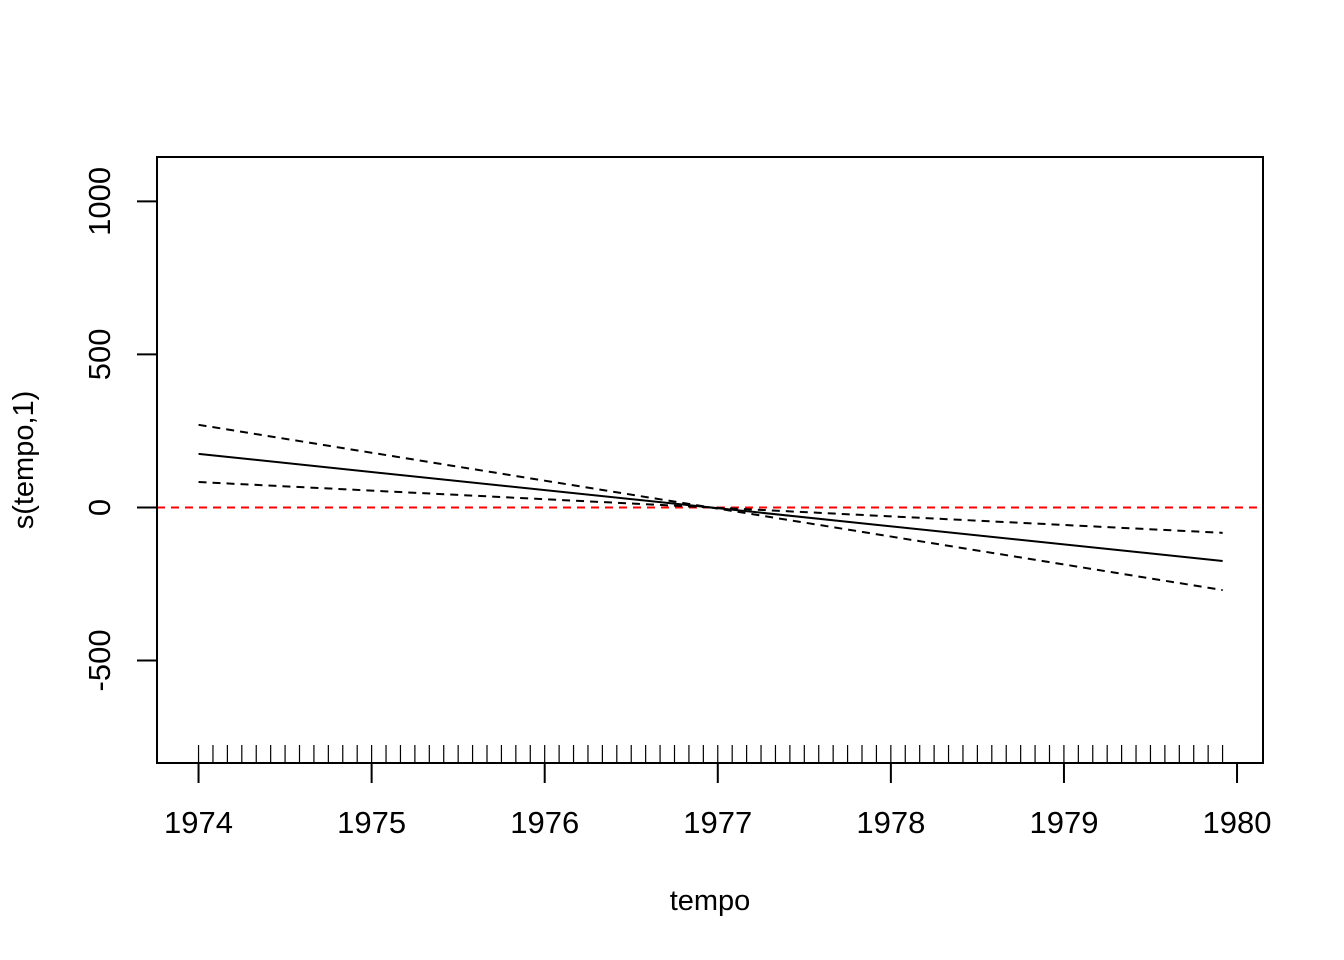 The height and width of the screenshot is (960, 1344). I want to click on x-tick-label: 1980, so click(1237, 822).